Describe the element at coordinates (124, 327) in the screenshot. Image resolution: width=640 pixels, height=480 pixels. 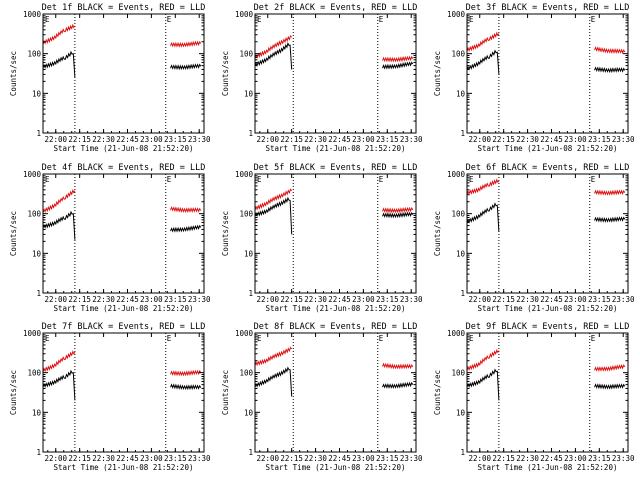
I see `panel-title: Det 7f BLACK = Events, RED = LLD` at that location.